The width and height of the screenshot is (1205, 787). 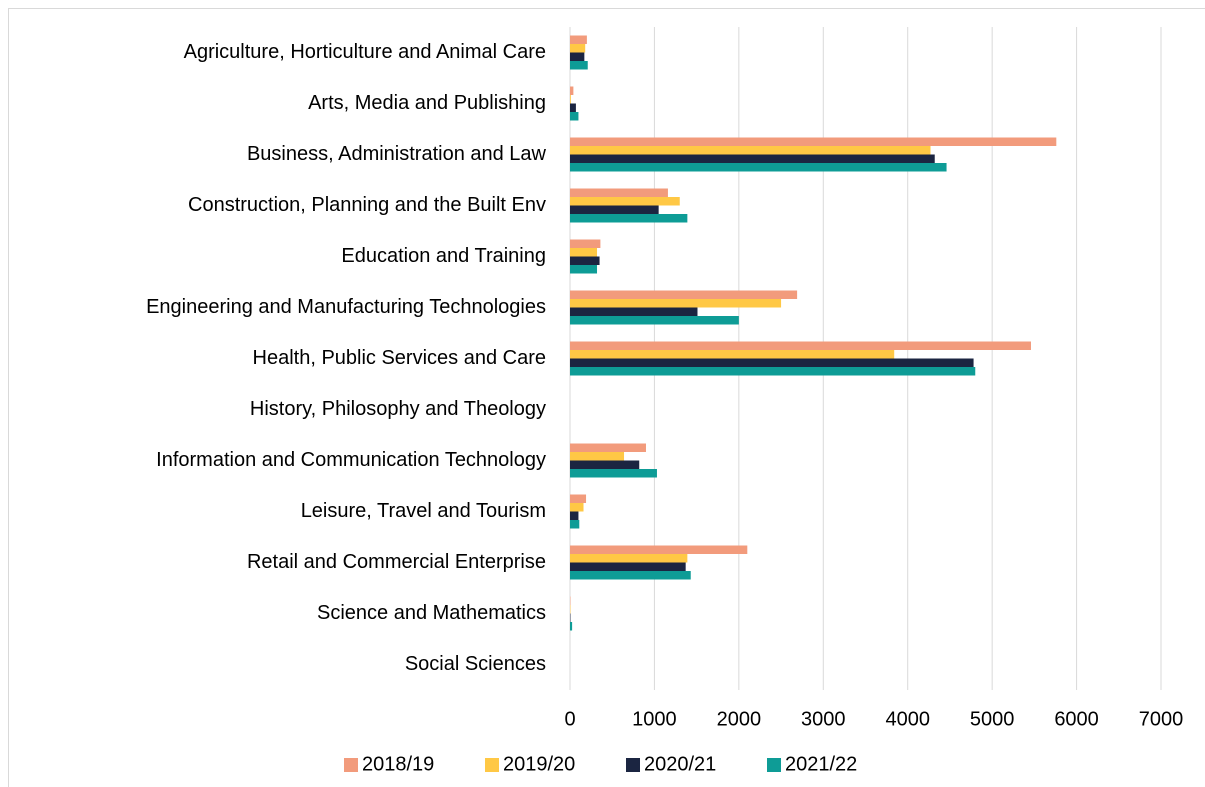 What do you see at coordinates (351, 460) in the screenshot?
I see `category-label: Information and Communication Technology` at bounding box center [351, 460].